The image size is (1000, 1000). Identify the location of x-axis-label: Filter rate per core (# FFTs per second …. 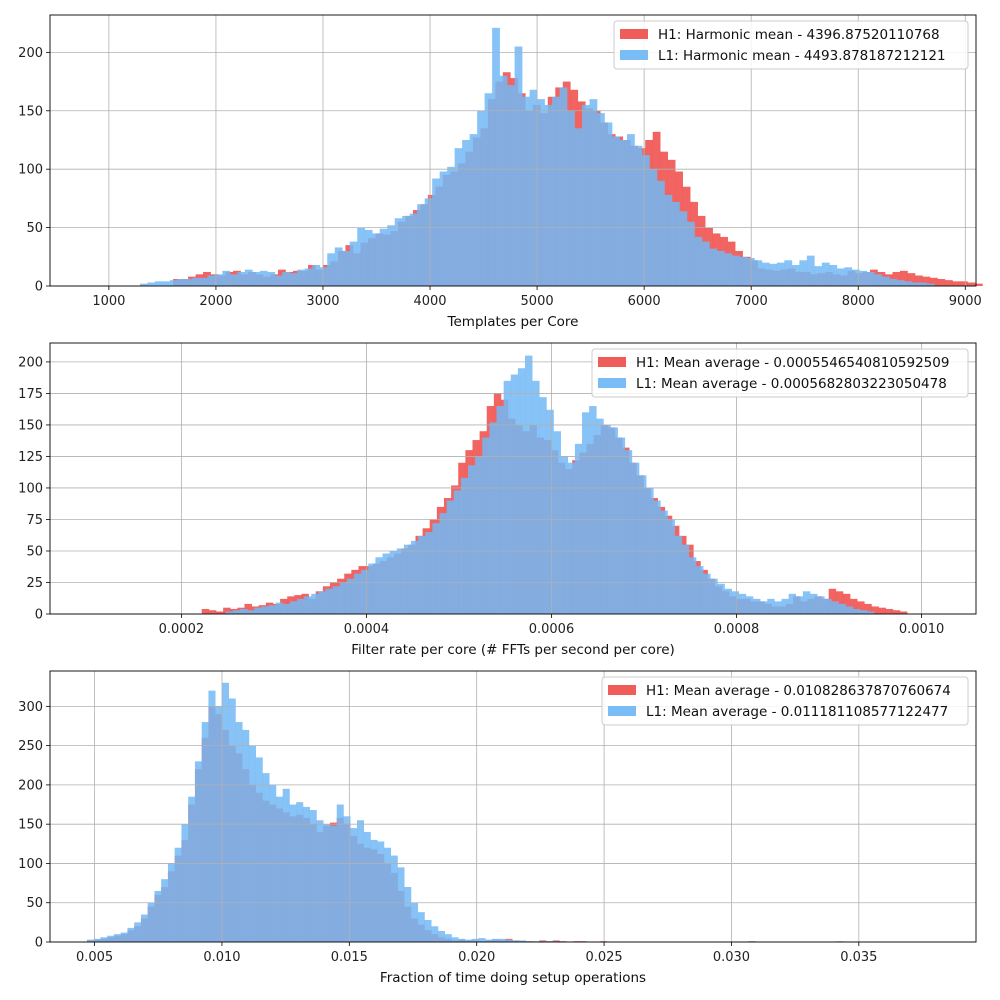
(513, 650).